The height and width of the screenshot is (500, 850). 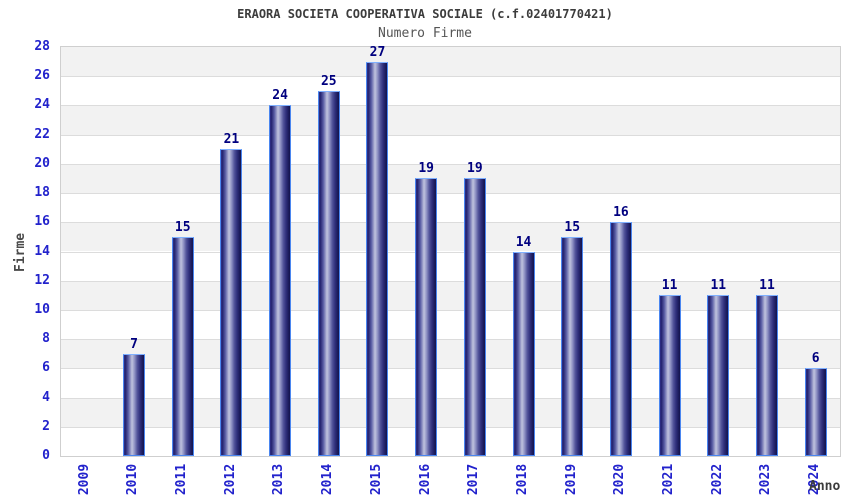 I want to click on bar-2013, so click(x=280, y=280).